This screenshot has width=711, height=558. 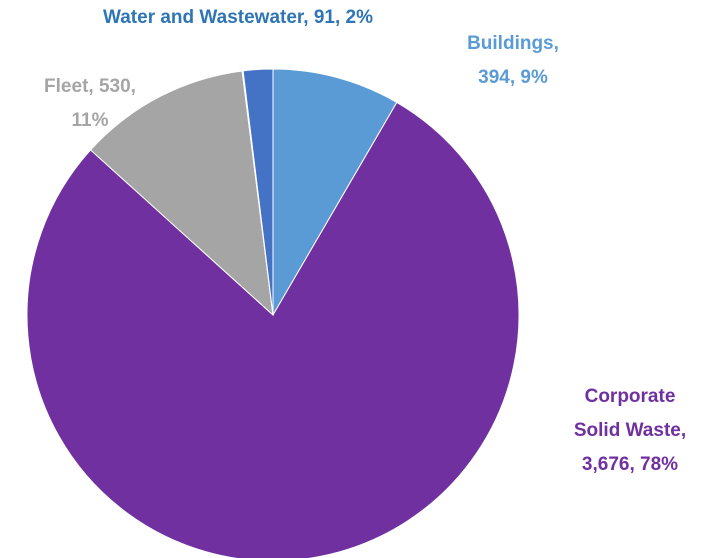 What do you see at coordinates (90, 120) in the screenshot?
I see `data-label: 11%` at bounding box center [90, 120].